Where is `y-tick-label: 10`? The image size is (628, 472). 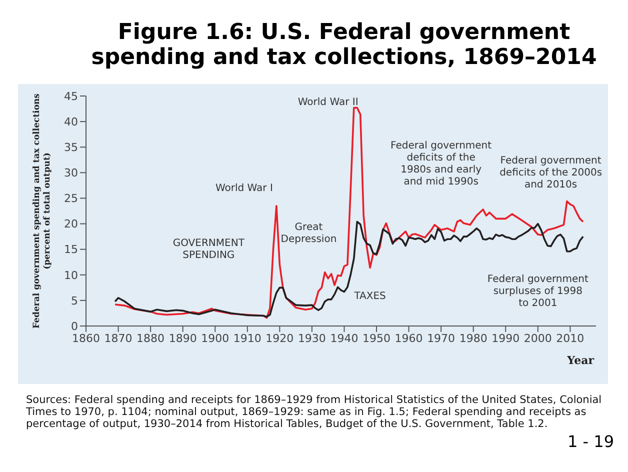
y-tick-label: 10 is located at coordinates (71, 275).